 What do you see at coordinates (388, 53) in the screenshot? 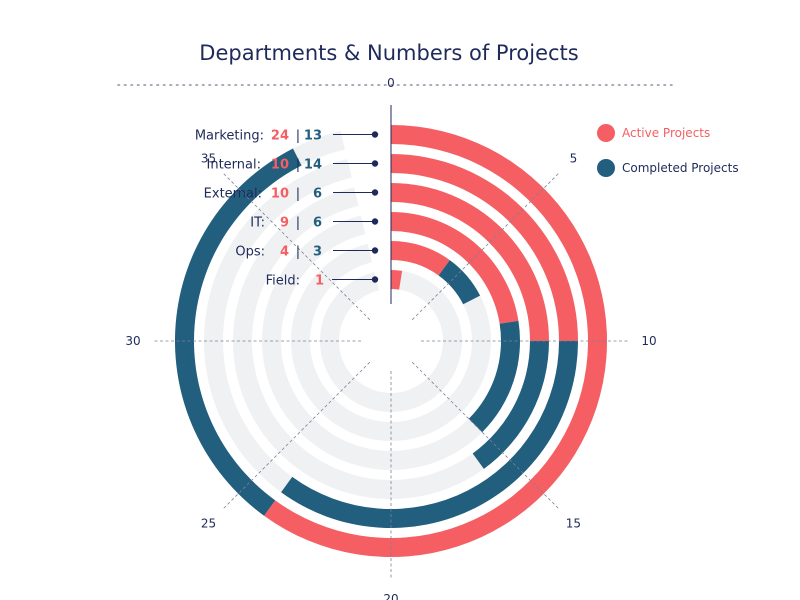
I see `chart-title: Departments & Numbers of Projects` at bounding box center [388, 53].